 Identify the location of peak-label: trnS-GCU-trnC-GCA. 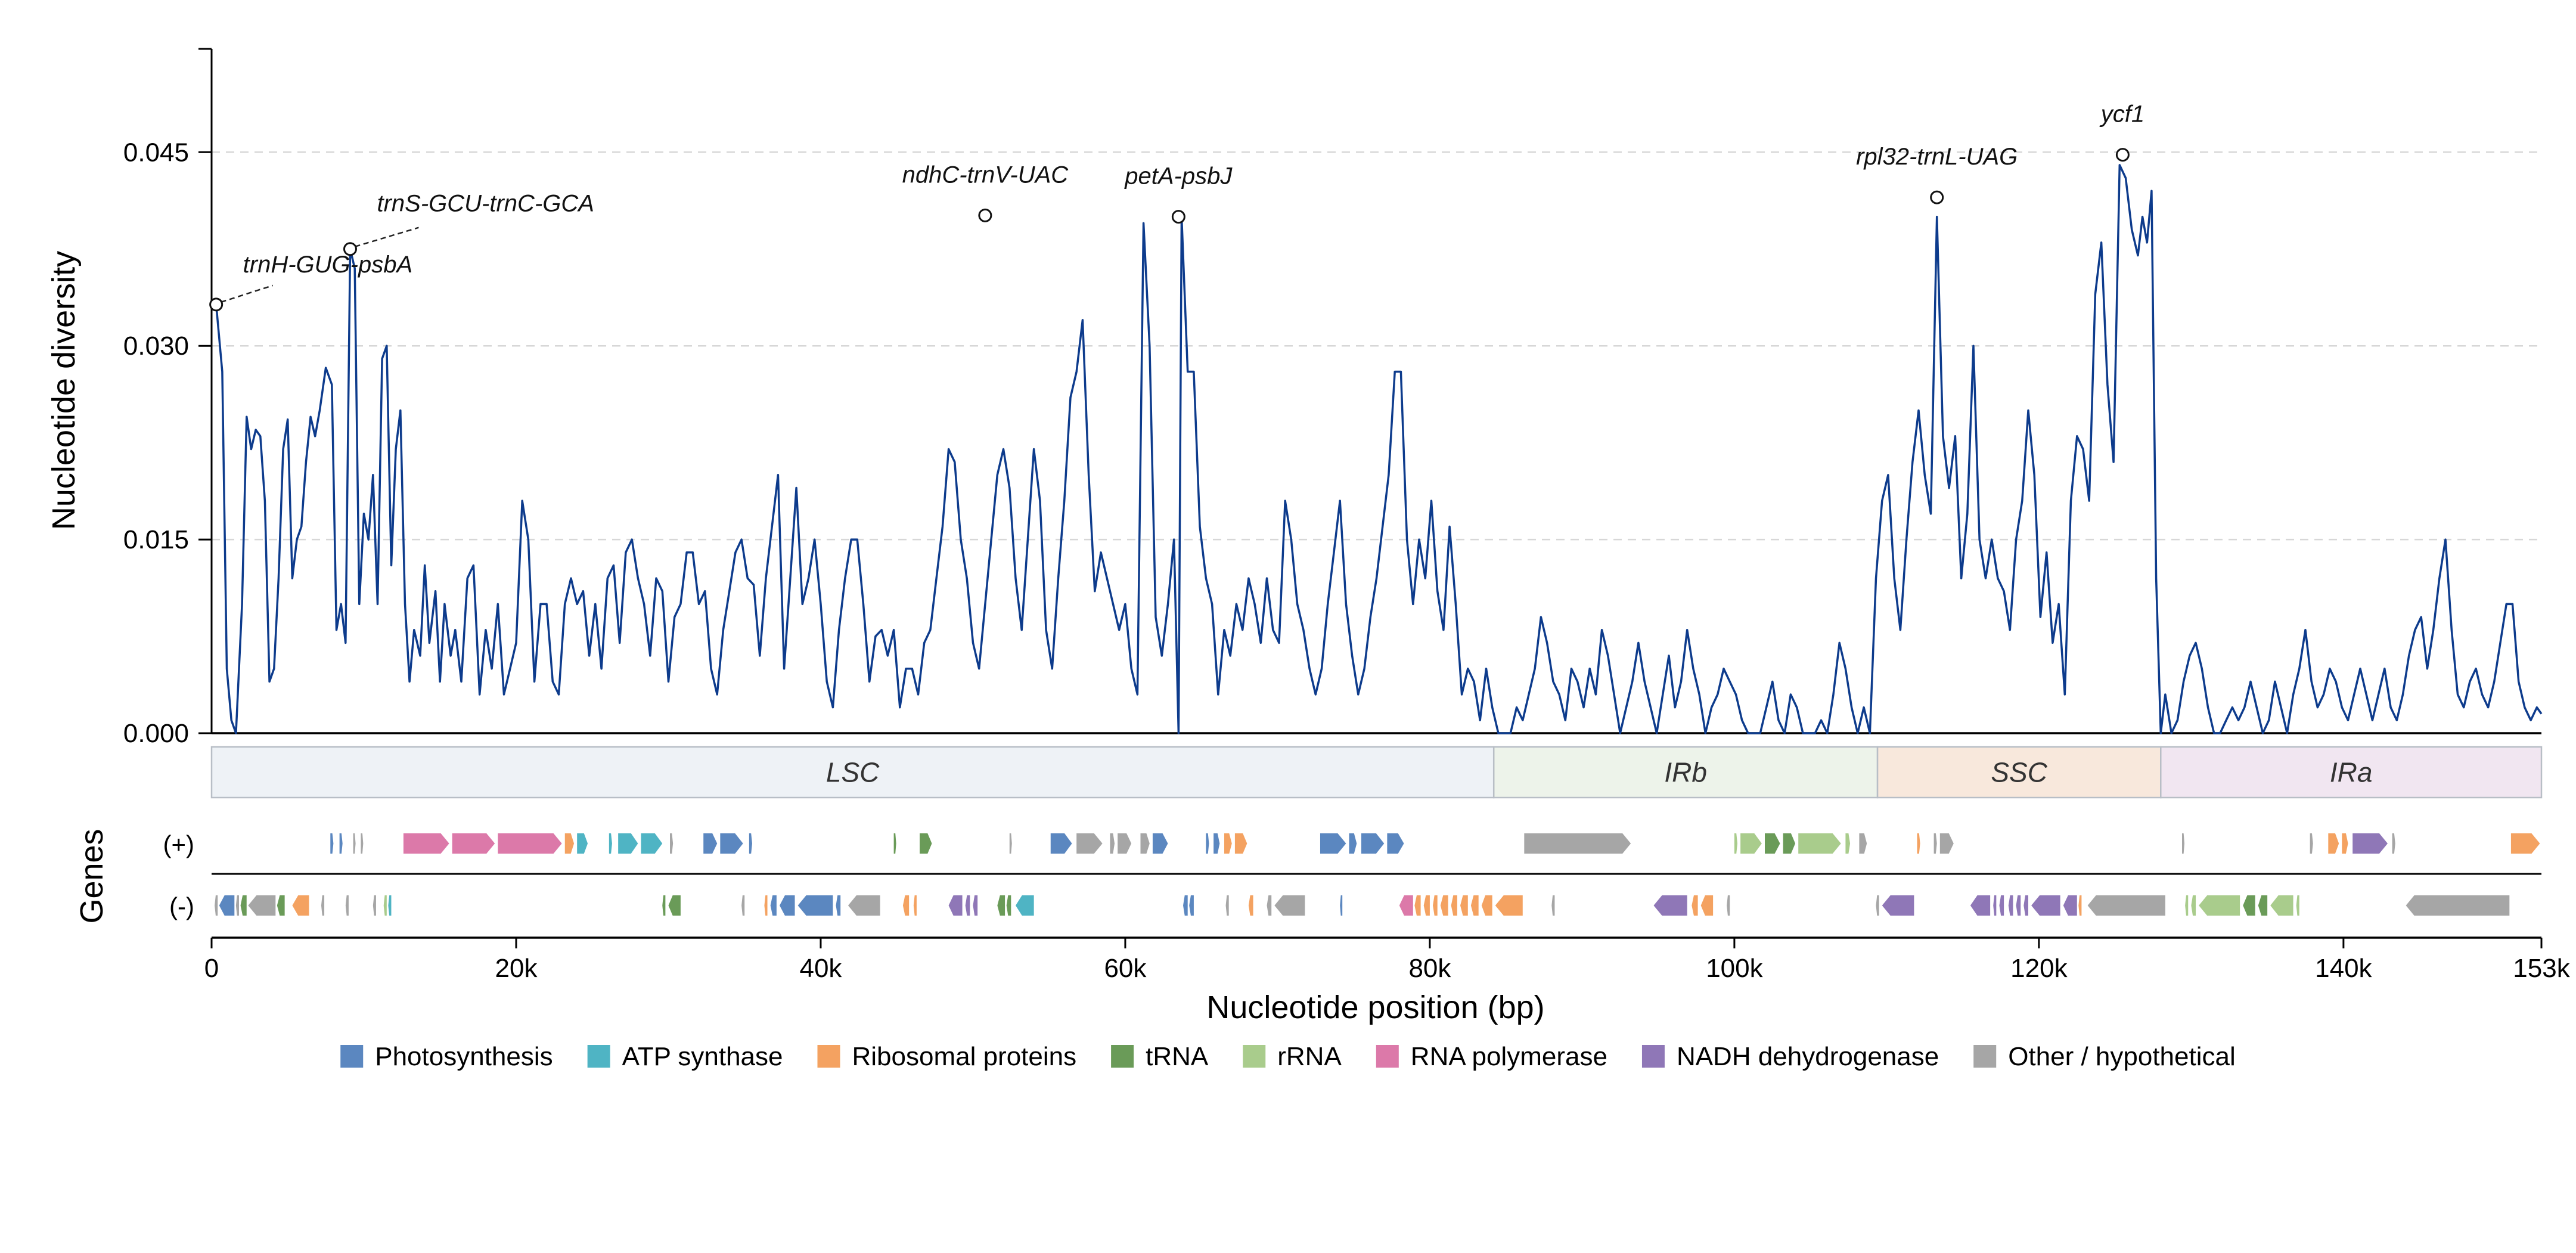
(486, 204).